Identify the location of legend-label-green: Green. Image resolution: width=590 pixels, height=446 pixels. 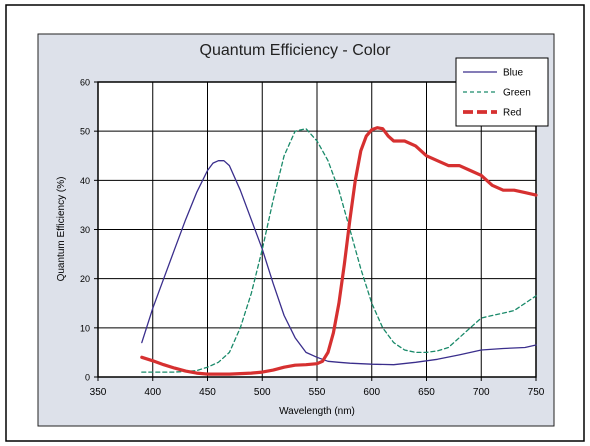
(517, 93).